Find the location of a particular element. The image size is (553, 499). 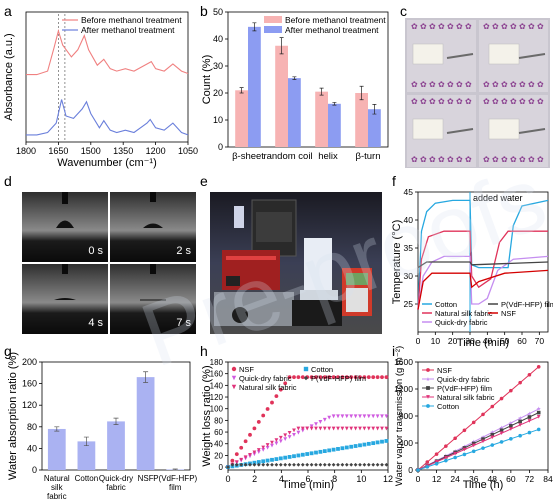

droplet-tile-7s: 7 s is located at coordinates (153, 299).